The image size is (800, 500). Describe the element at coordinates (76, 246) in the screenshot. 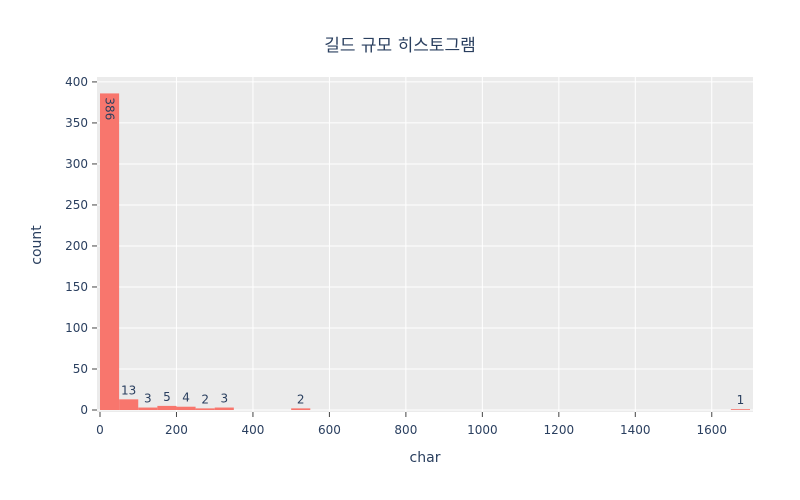

I see `y-tick-label: 200` at that location.